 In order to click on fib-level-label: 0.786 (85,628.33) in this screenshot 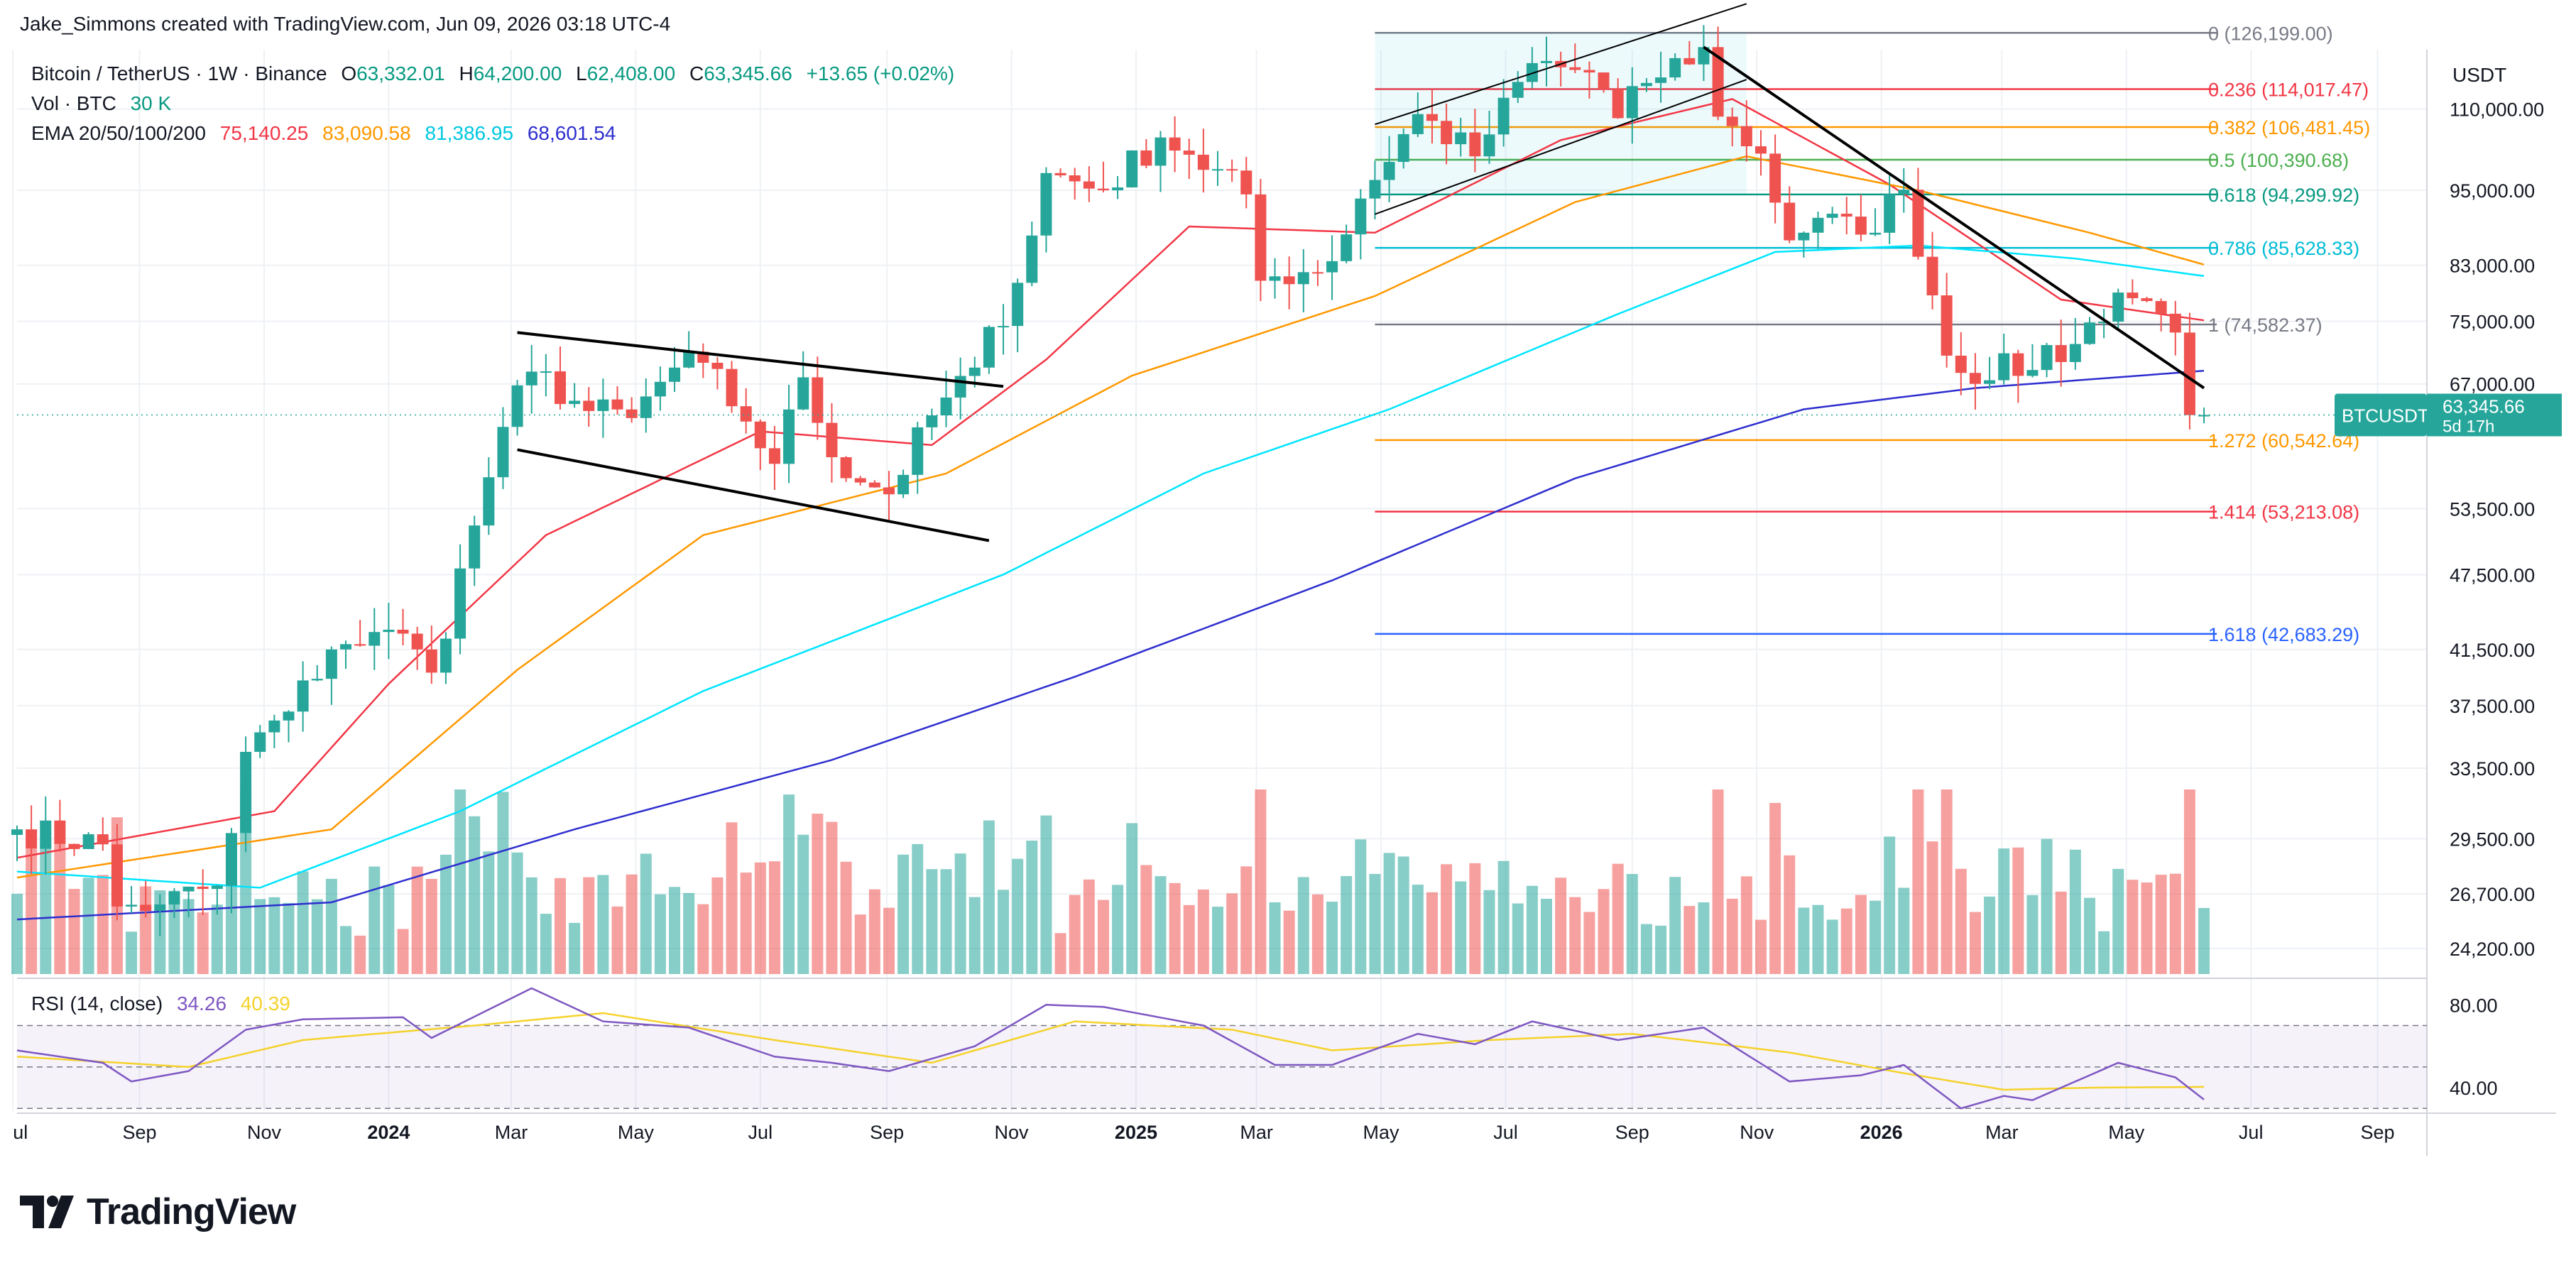, I will do `click(2283, 248)`.